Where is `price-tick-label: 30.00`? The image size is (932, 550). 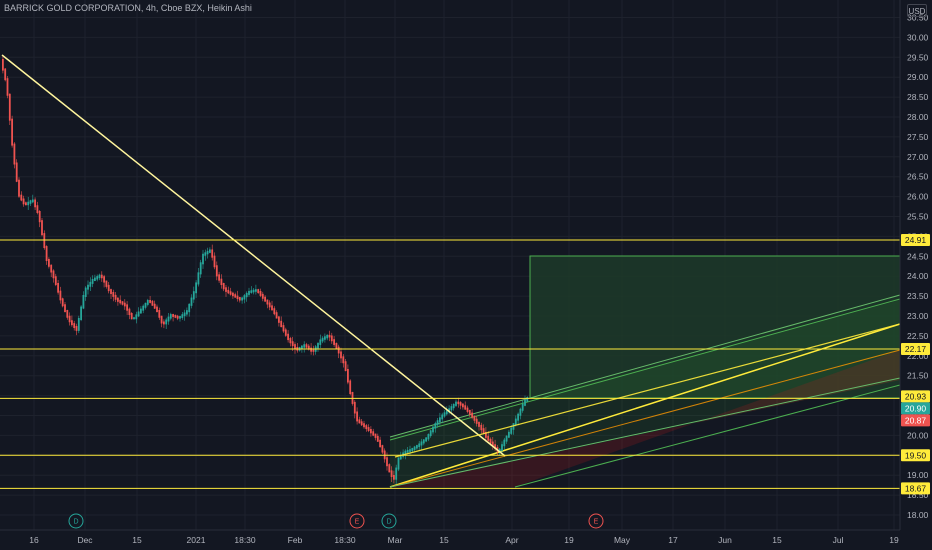 price-tick-label: 30.00 is located at coordinates (918, 37).